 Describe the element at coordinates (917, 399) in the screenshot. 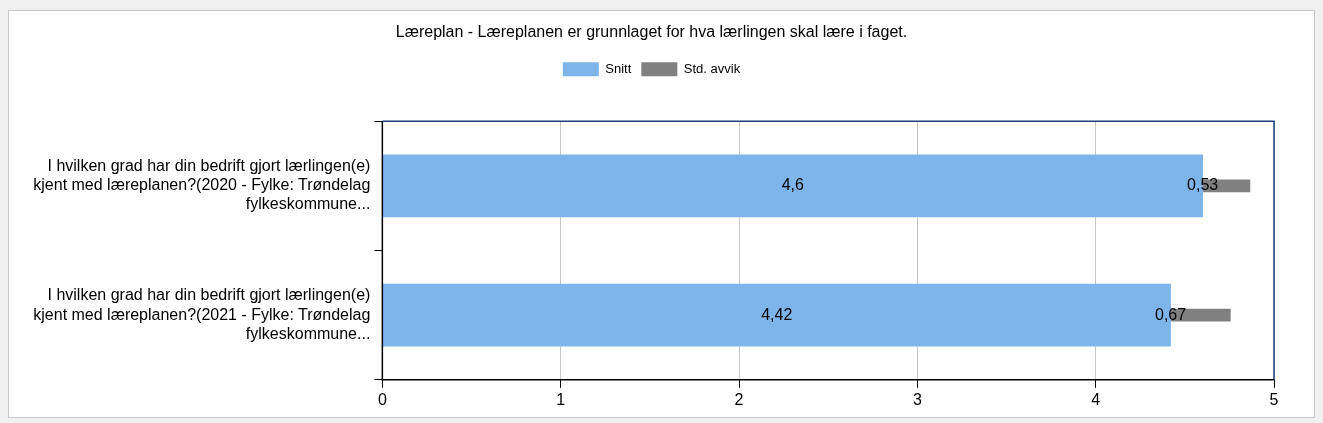

I see `x-tick-label: 3` at that location.